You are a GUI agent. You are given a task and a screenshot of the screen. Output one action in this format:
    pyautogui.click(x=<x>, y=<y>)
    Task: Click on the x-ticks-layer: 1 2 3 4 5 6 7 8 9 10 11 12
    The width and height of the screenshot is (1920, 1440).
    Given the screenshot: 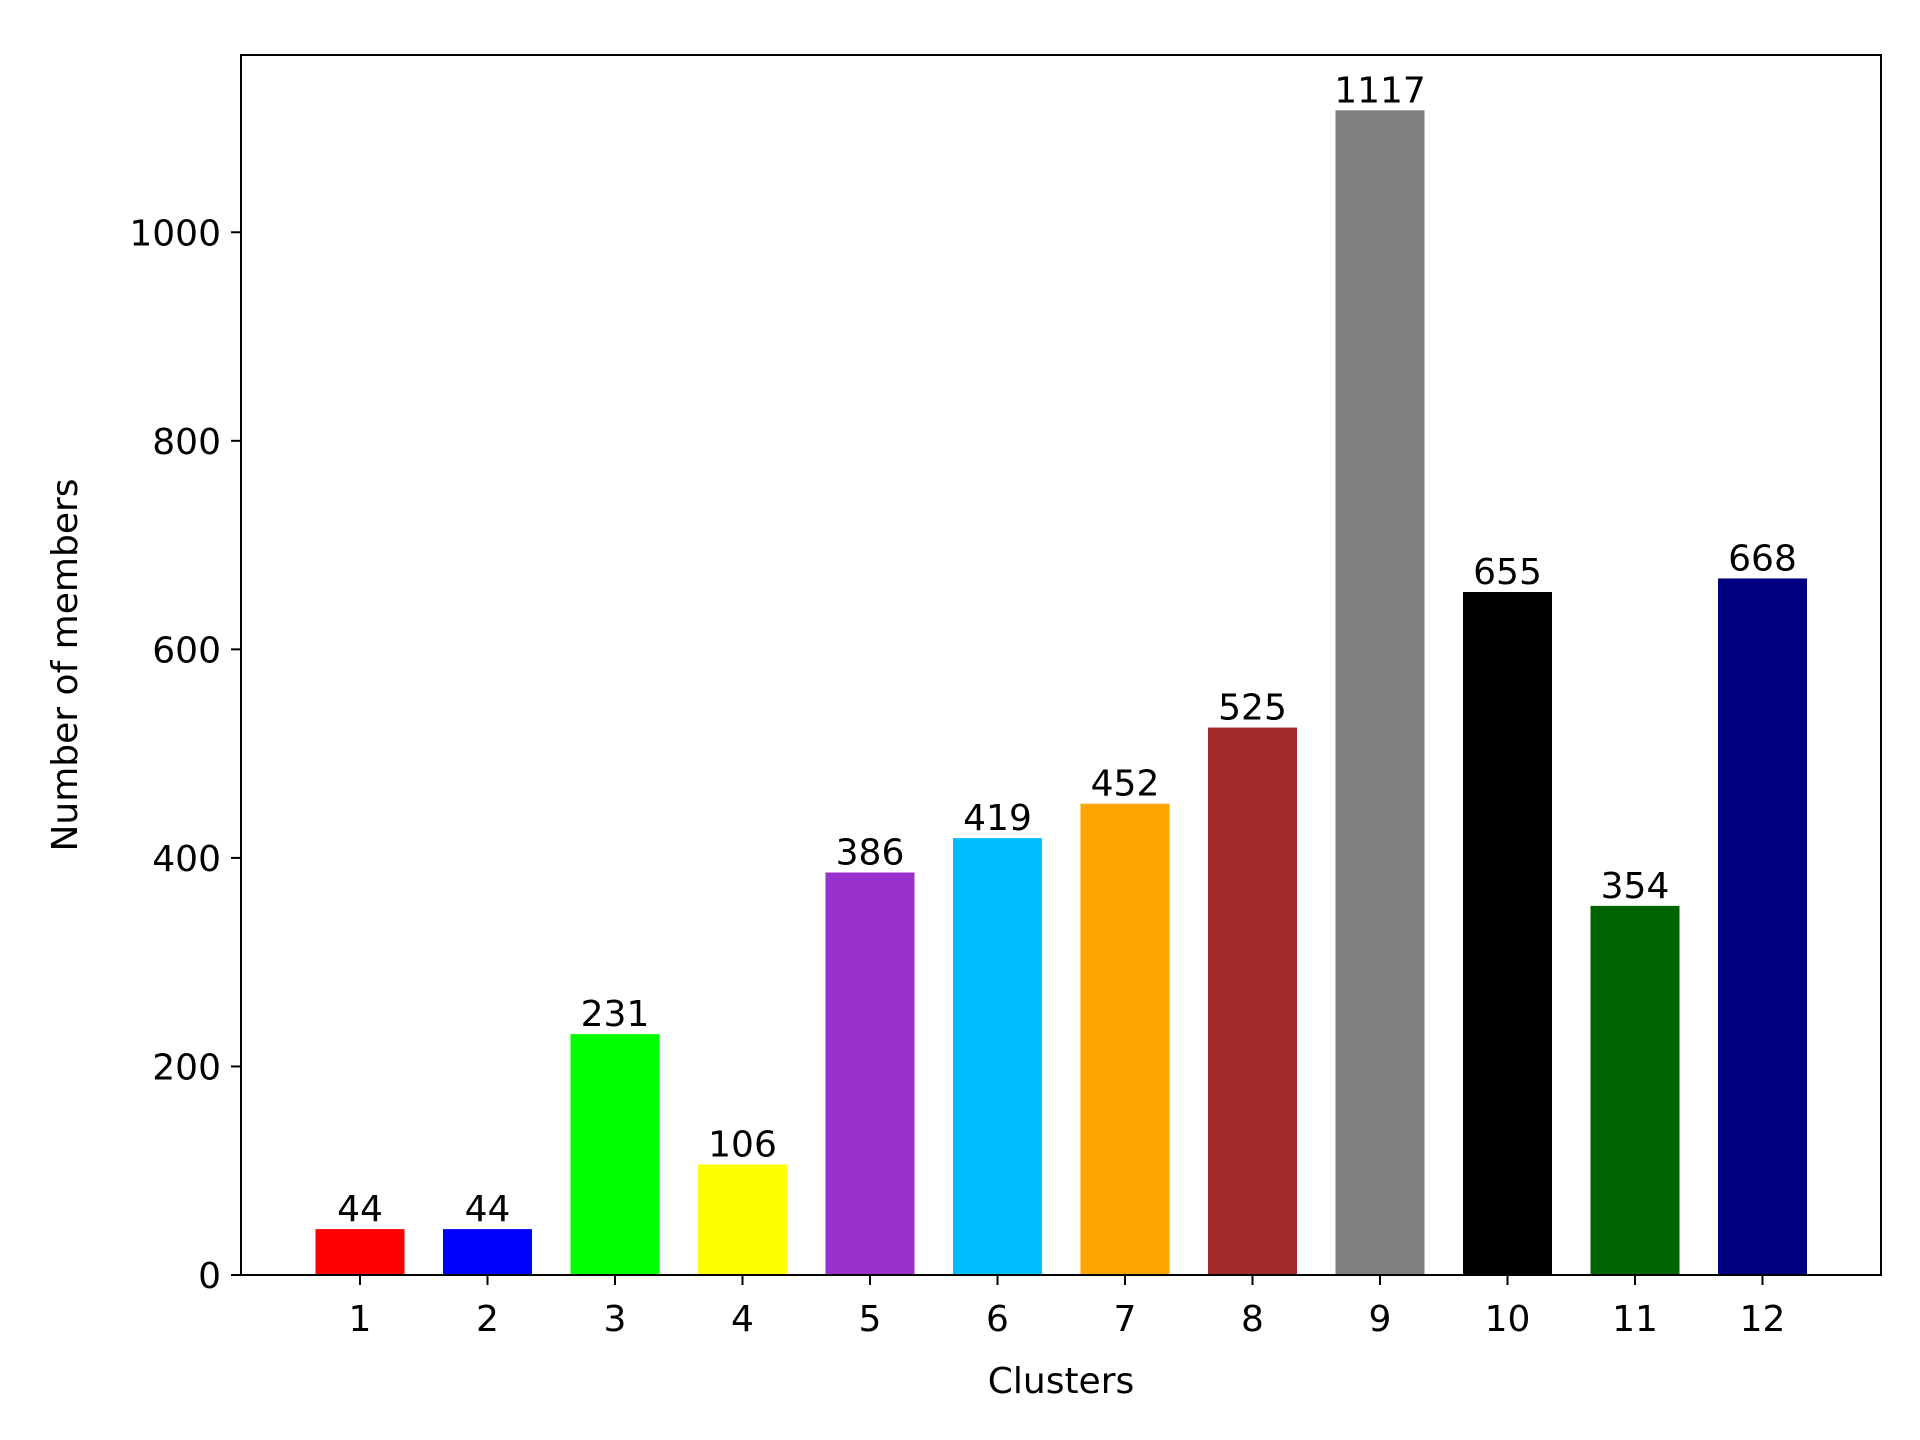 What is the action you would take?
    pyautogui.click(x=1067, y=1307)
    